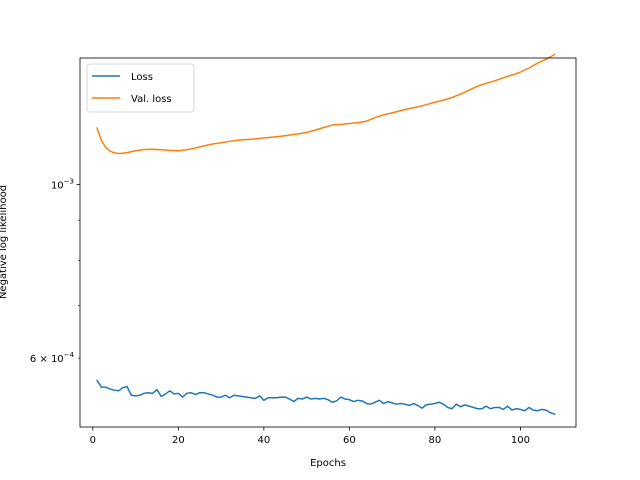 The image size is (640, 480). I want to click on x-tick-label: 20, so click(178, 440).